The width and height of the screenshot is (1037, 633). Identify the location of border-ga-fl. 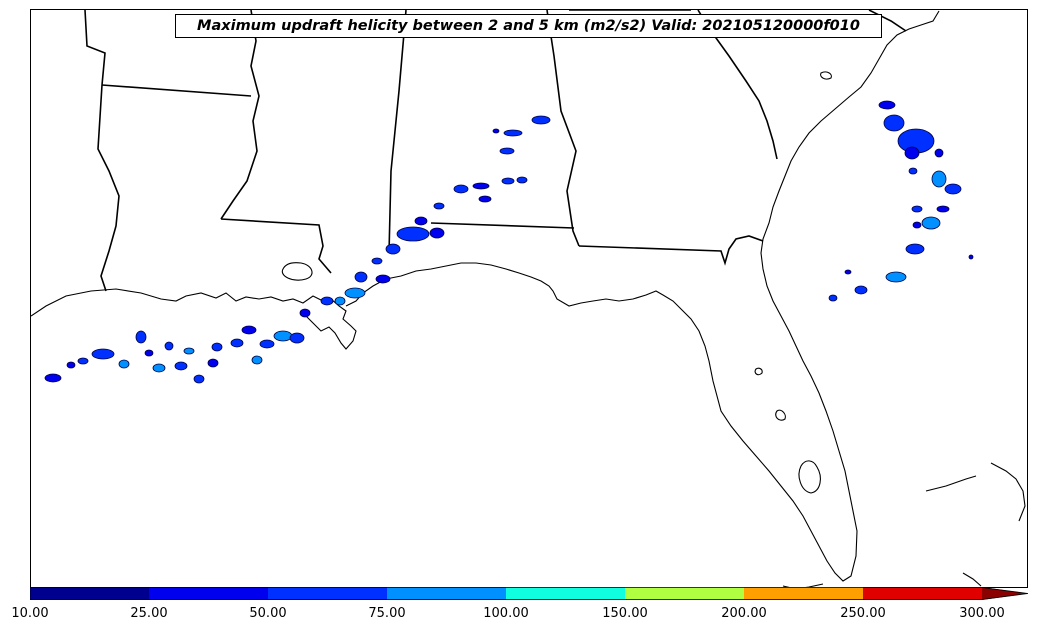
(671, 250).